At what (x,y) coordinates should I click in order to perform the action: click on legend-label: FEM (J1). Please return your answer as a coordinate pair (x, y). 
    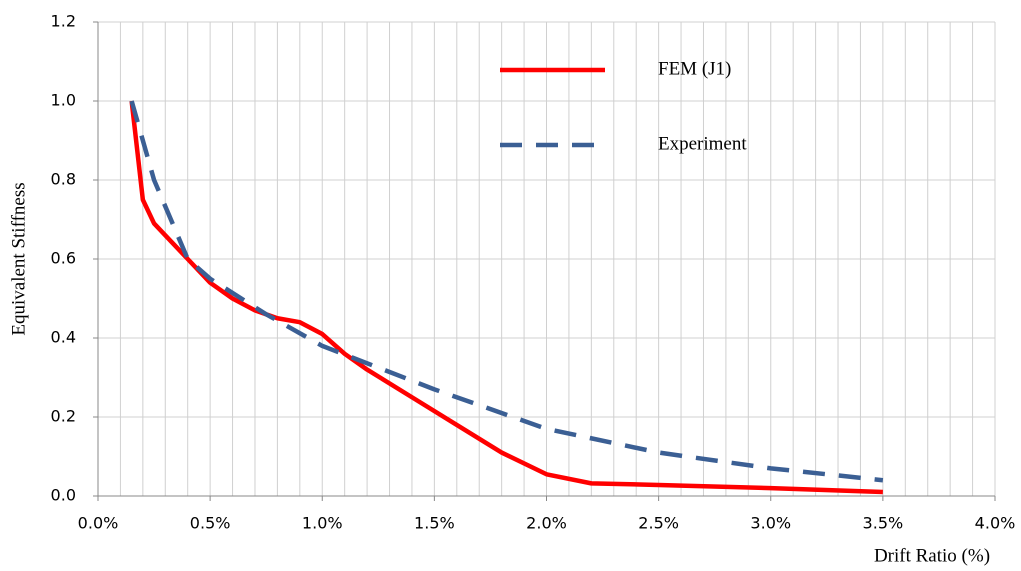
    Looking at the image, I should click on (694, 68).